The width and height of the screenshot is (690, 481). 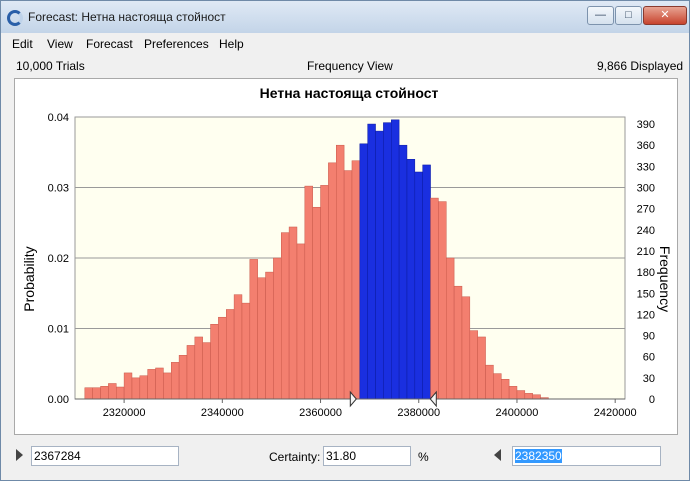 I want to click on y-tick-label: 0.03, so click(x=58, y=189).